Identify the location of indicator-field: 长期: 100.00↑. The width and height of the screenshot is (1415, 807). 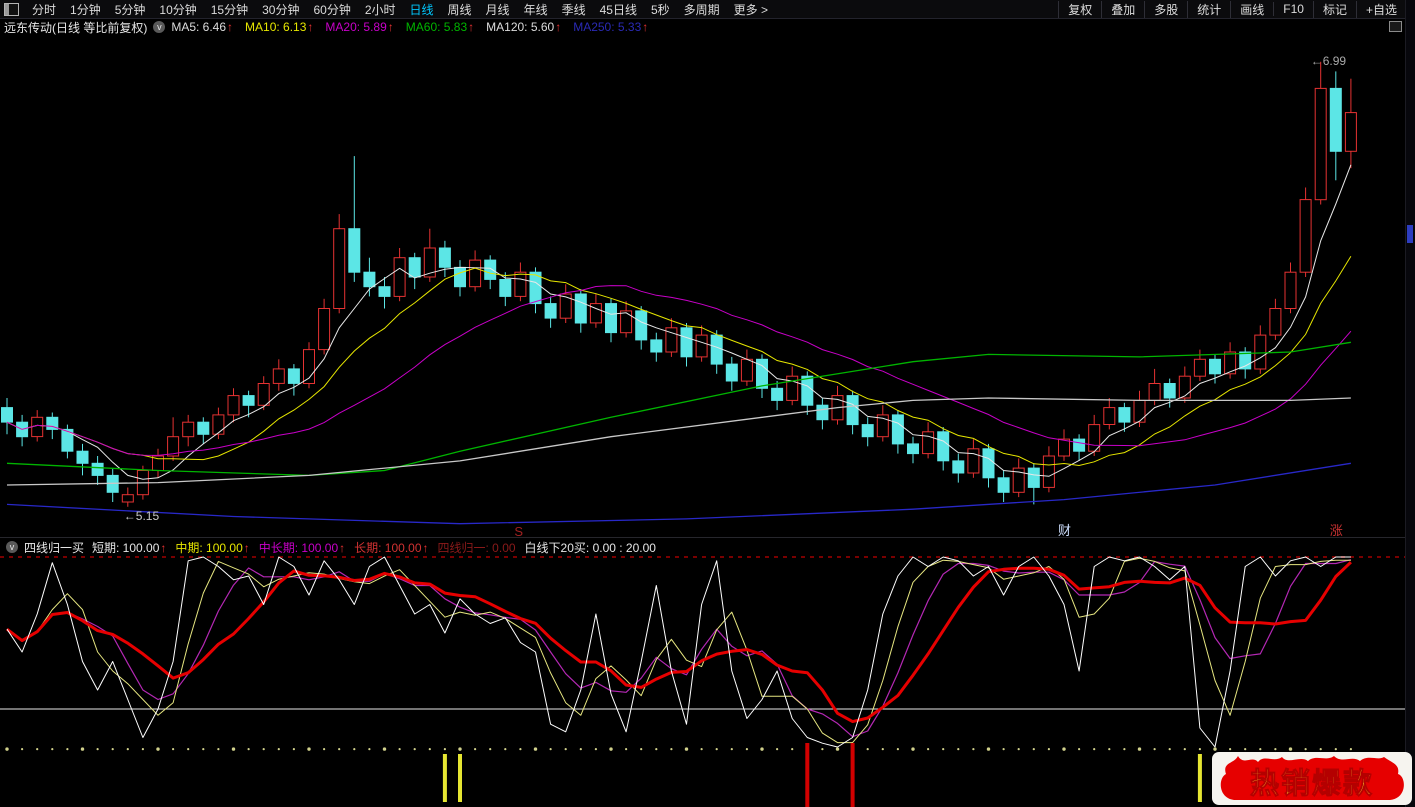
(391, 547).